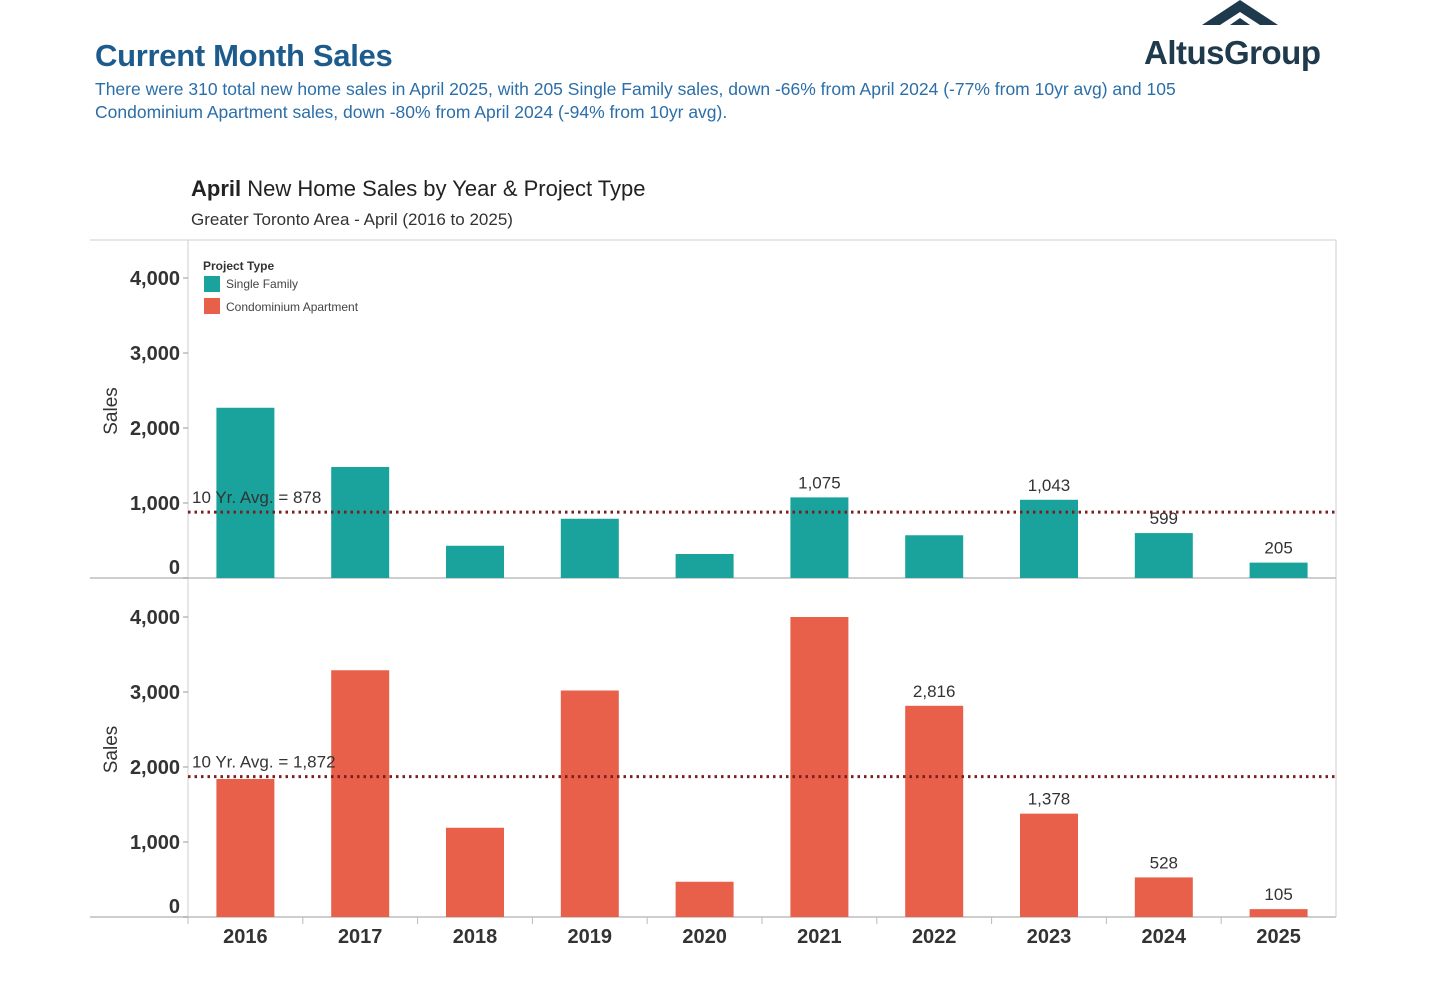  I want to click on bar-condo-2023, so click(1049, 865).